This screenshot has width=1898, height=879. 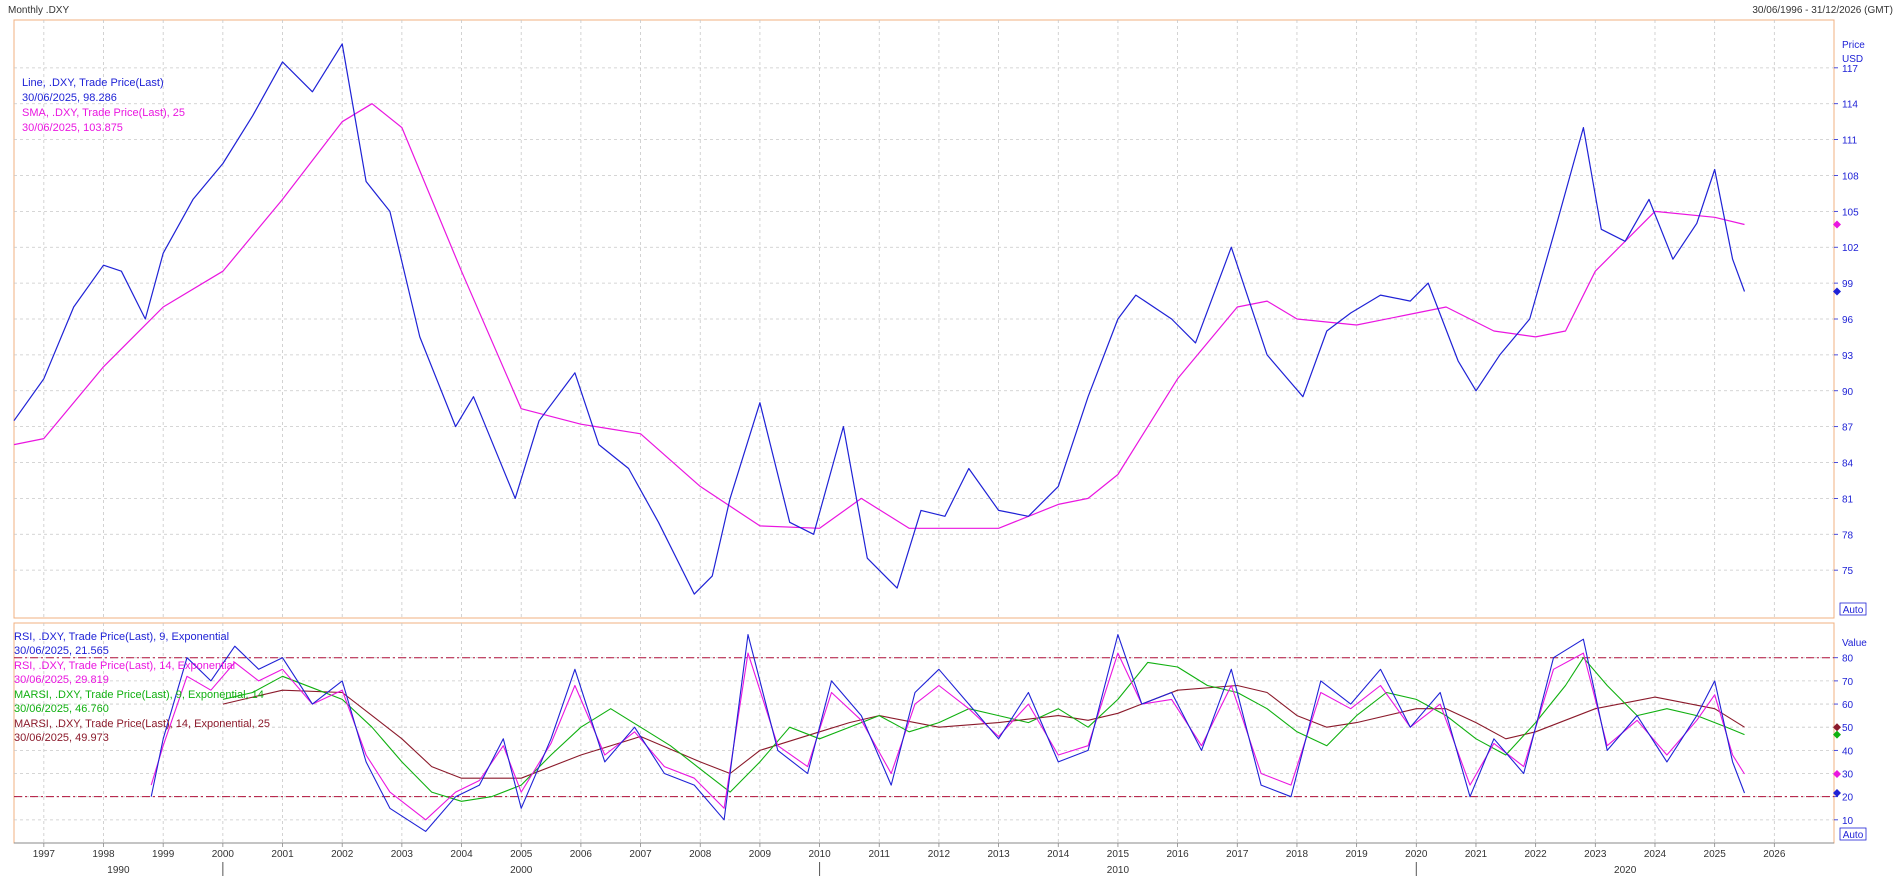 I want to click on price-tick-label: 111, so click(x=1850, y=141).